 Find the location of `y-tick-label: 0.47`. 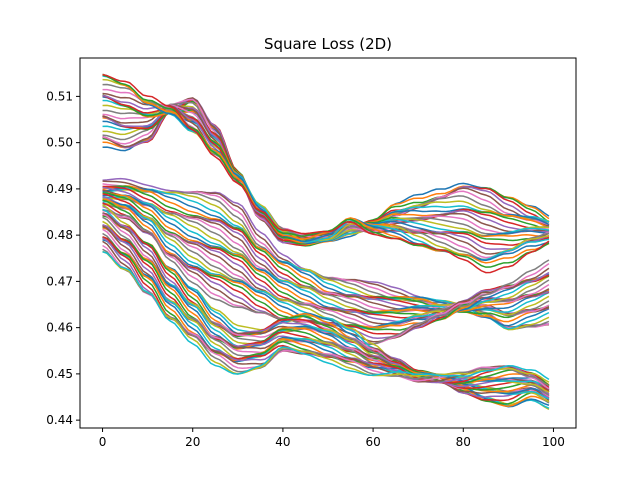

y-tick-label: 0.47 is located at coordinates (59, 281).